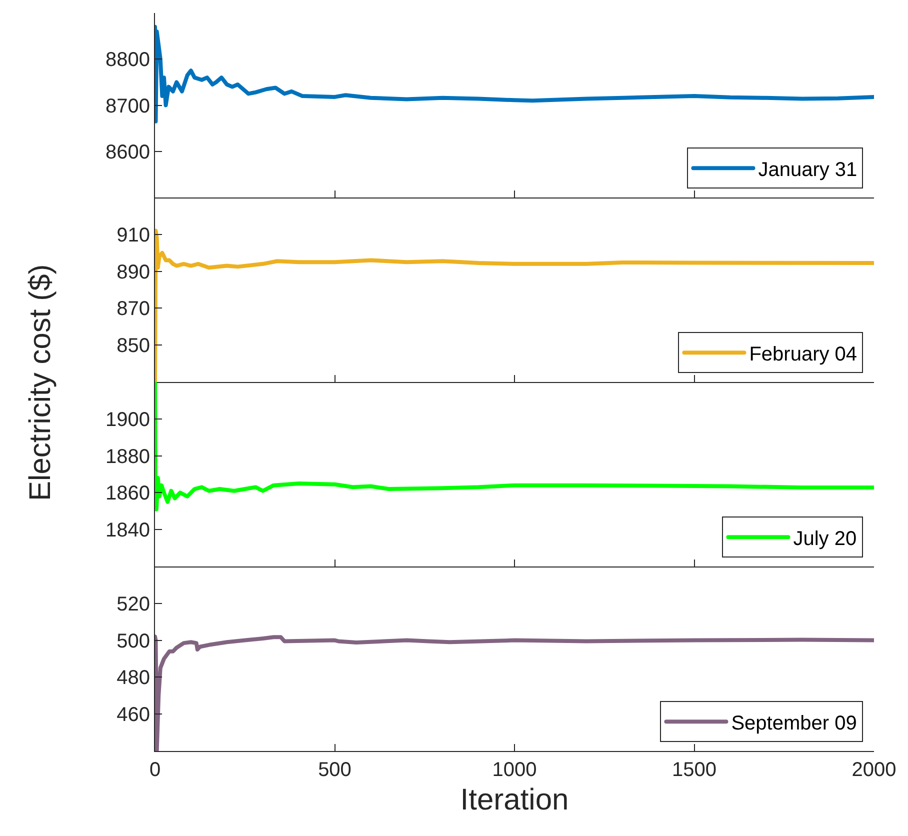 The width and height of the screenshot is (908, 836). Describe the element at coordinates (808, 169) in the screenshot. I see `legend-label: January 31` at that location.